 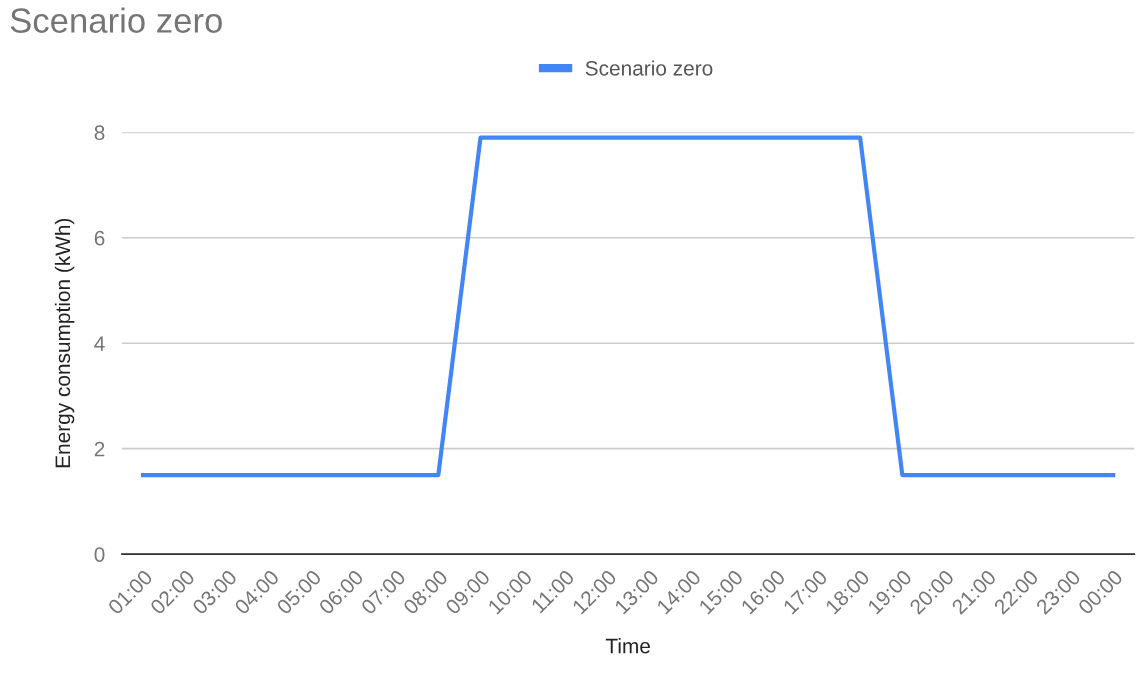 I want to click on y-tick-label: 2, so click(x=99, y=449).